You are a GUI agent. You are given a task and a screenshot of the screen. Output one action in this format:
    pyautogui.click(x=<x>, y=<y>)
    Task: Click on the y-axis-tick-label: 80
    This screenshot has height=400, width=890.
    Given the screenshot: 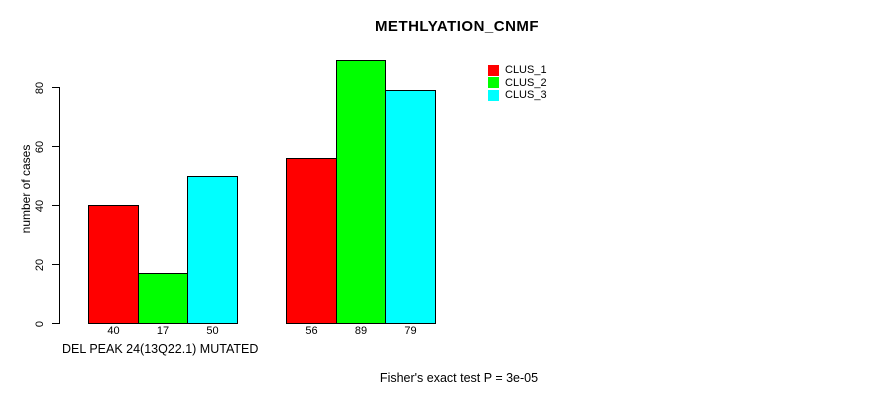 What is the action you would take?
    pyautogui.click(x=40, y=87)
    